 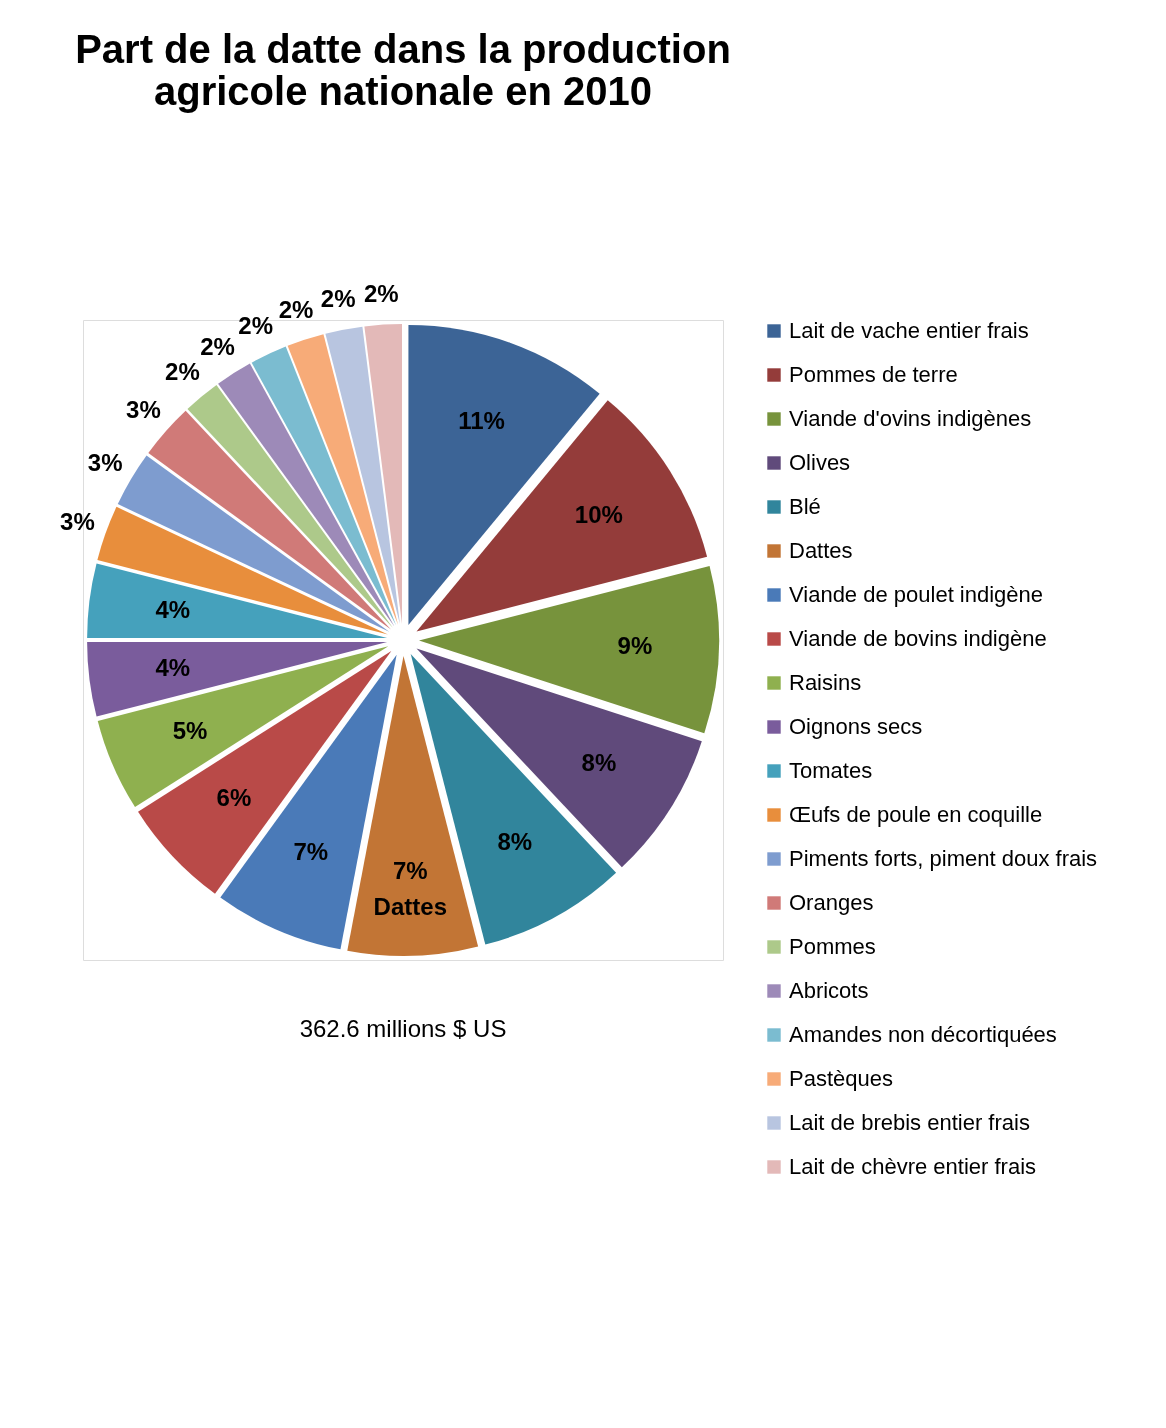 I want to click on data-label: 11%, so click(x=481, y=420).